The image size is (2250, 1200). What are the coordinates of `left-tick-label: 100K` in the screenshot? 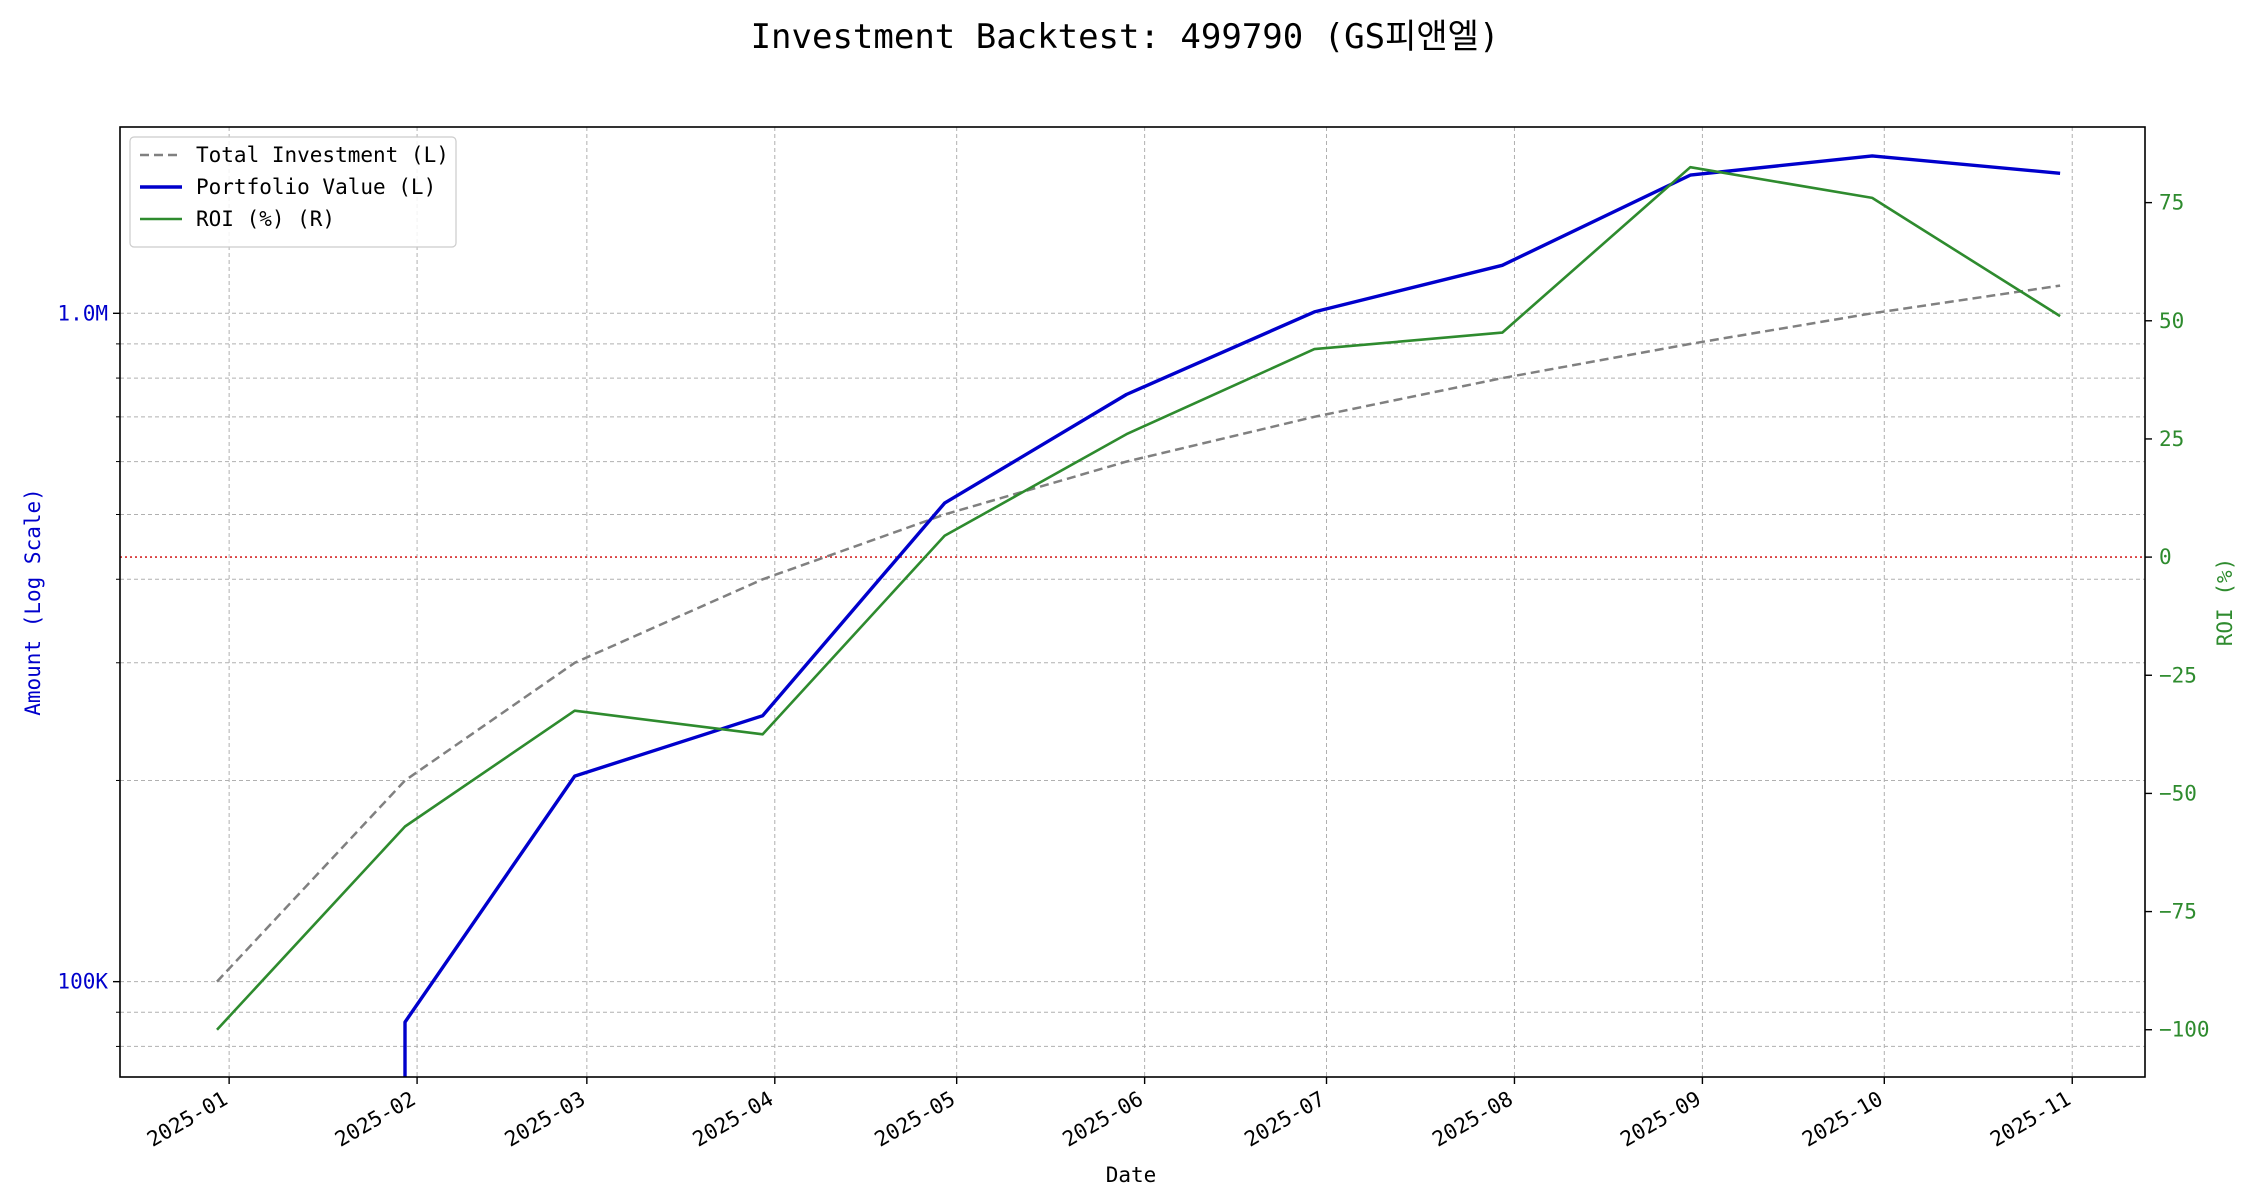 It's located at (82, 982).